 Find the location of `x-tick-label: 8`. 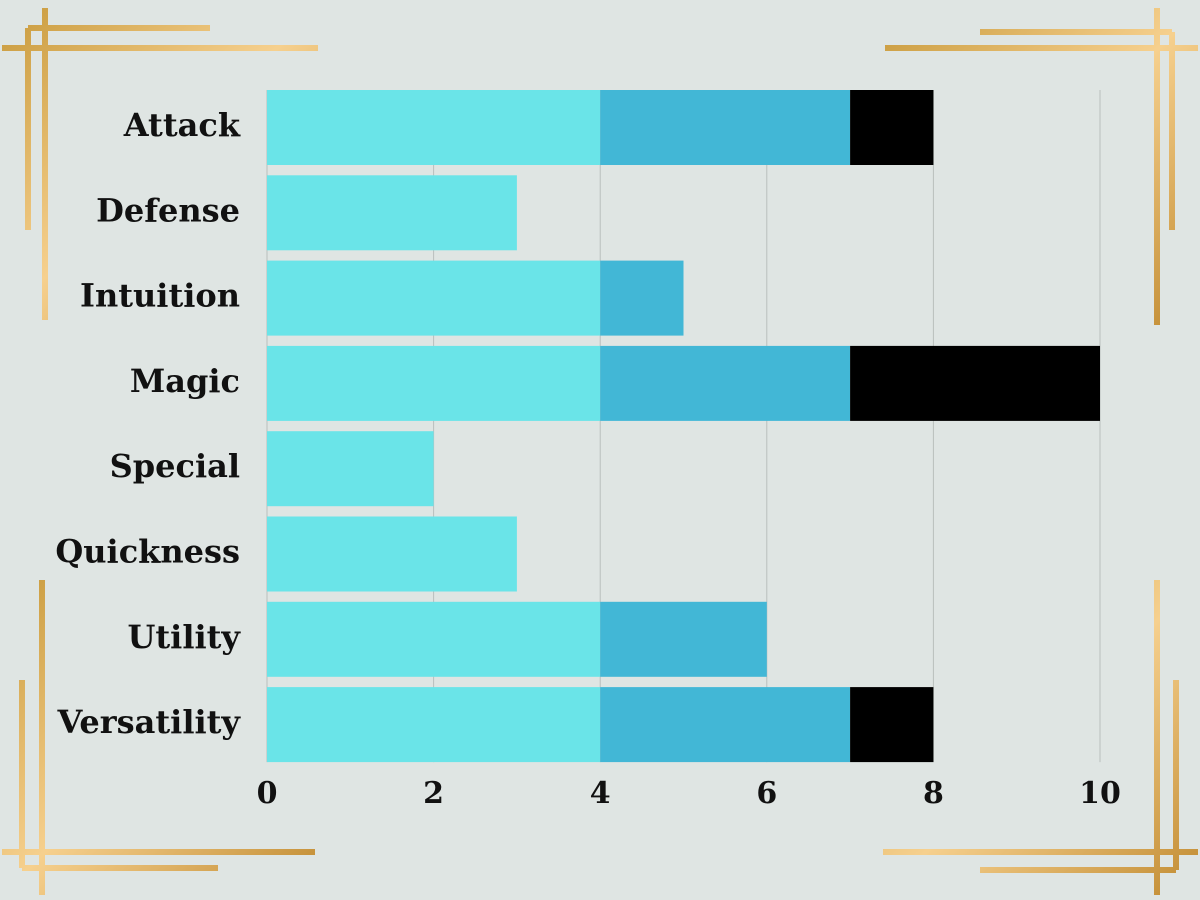

x-tick-label: 8 is located at coordinates (933, 793).